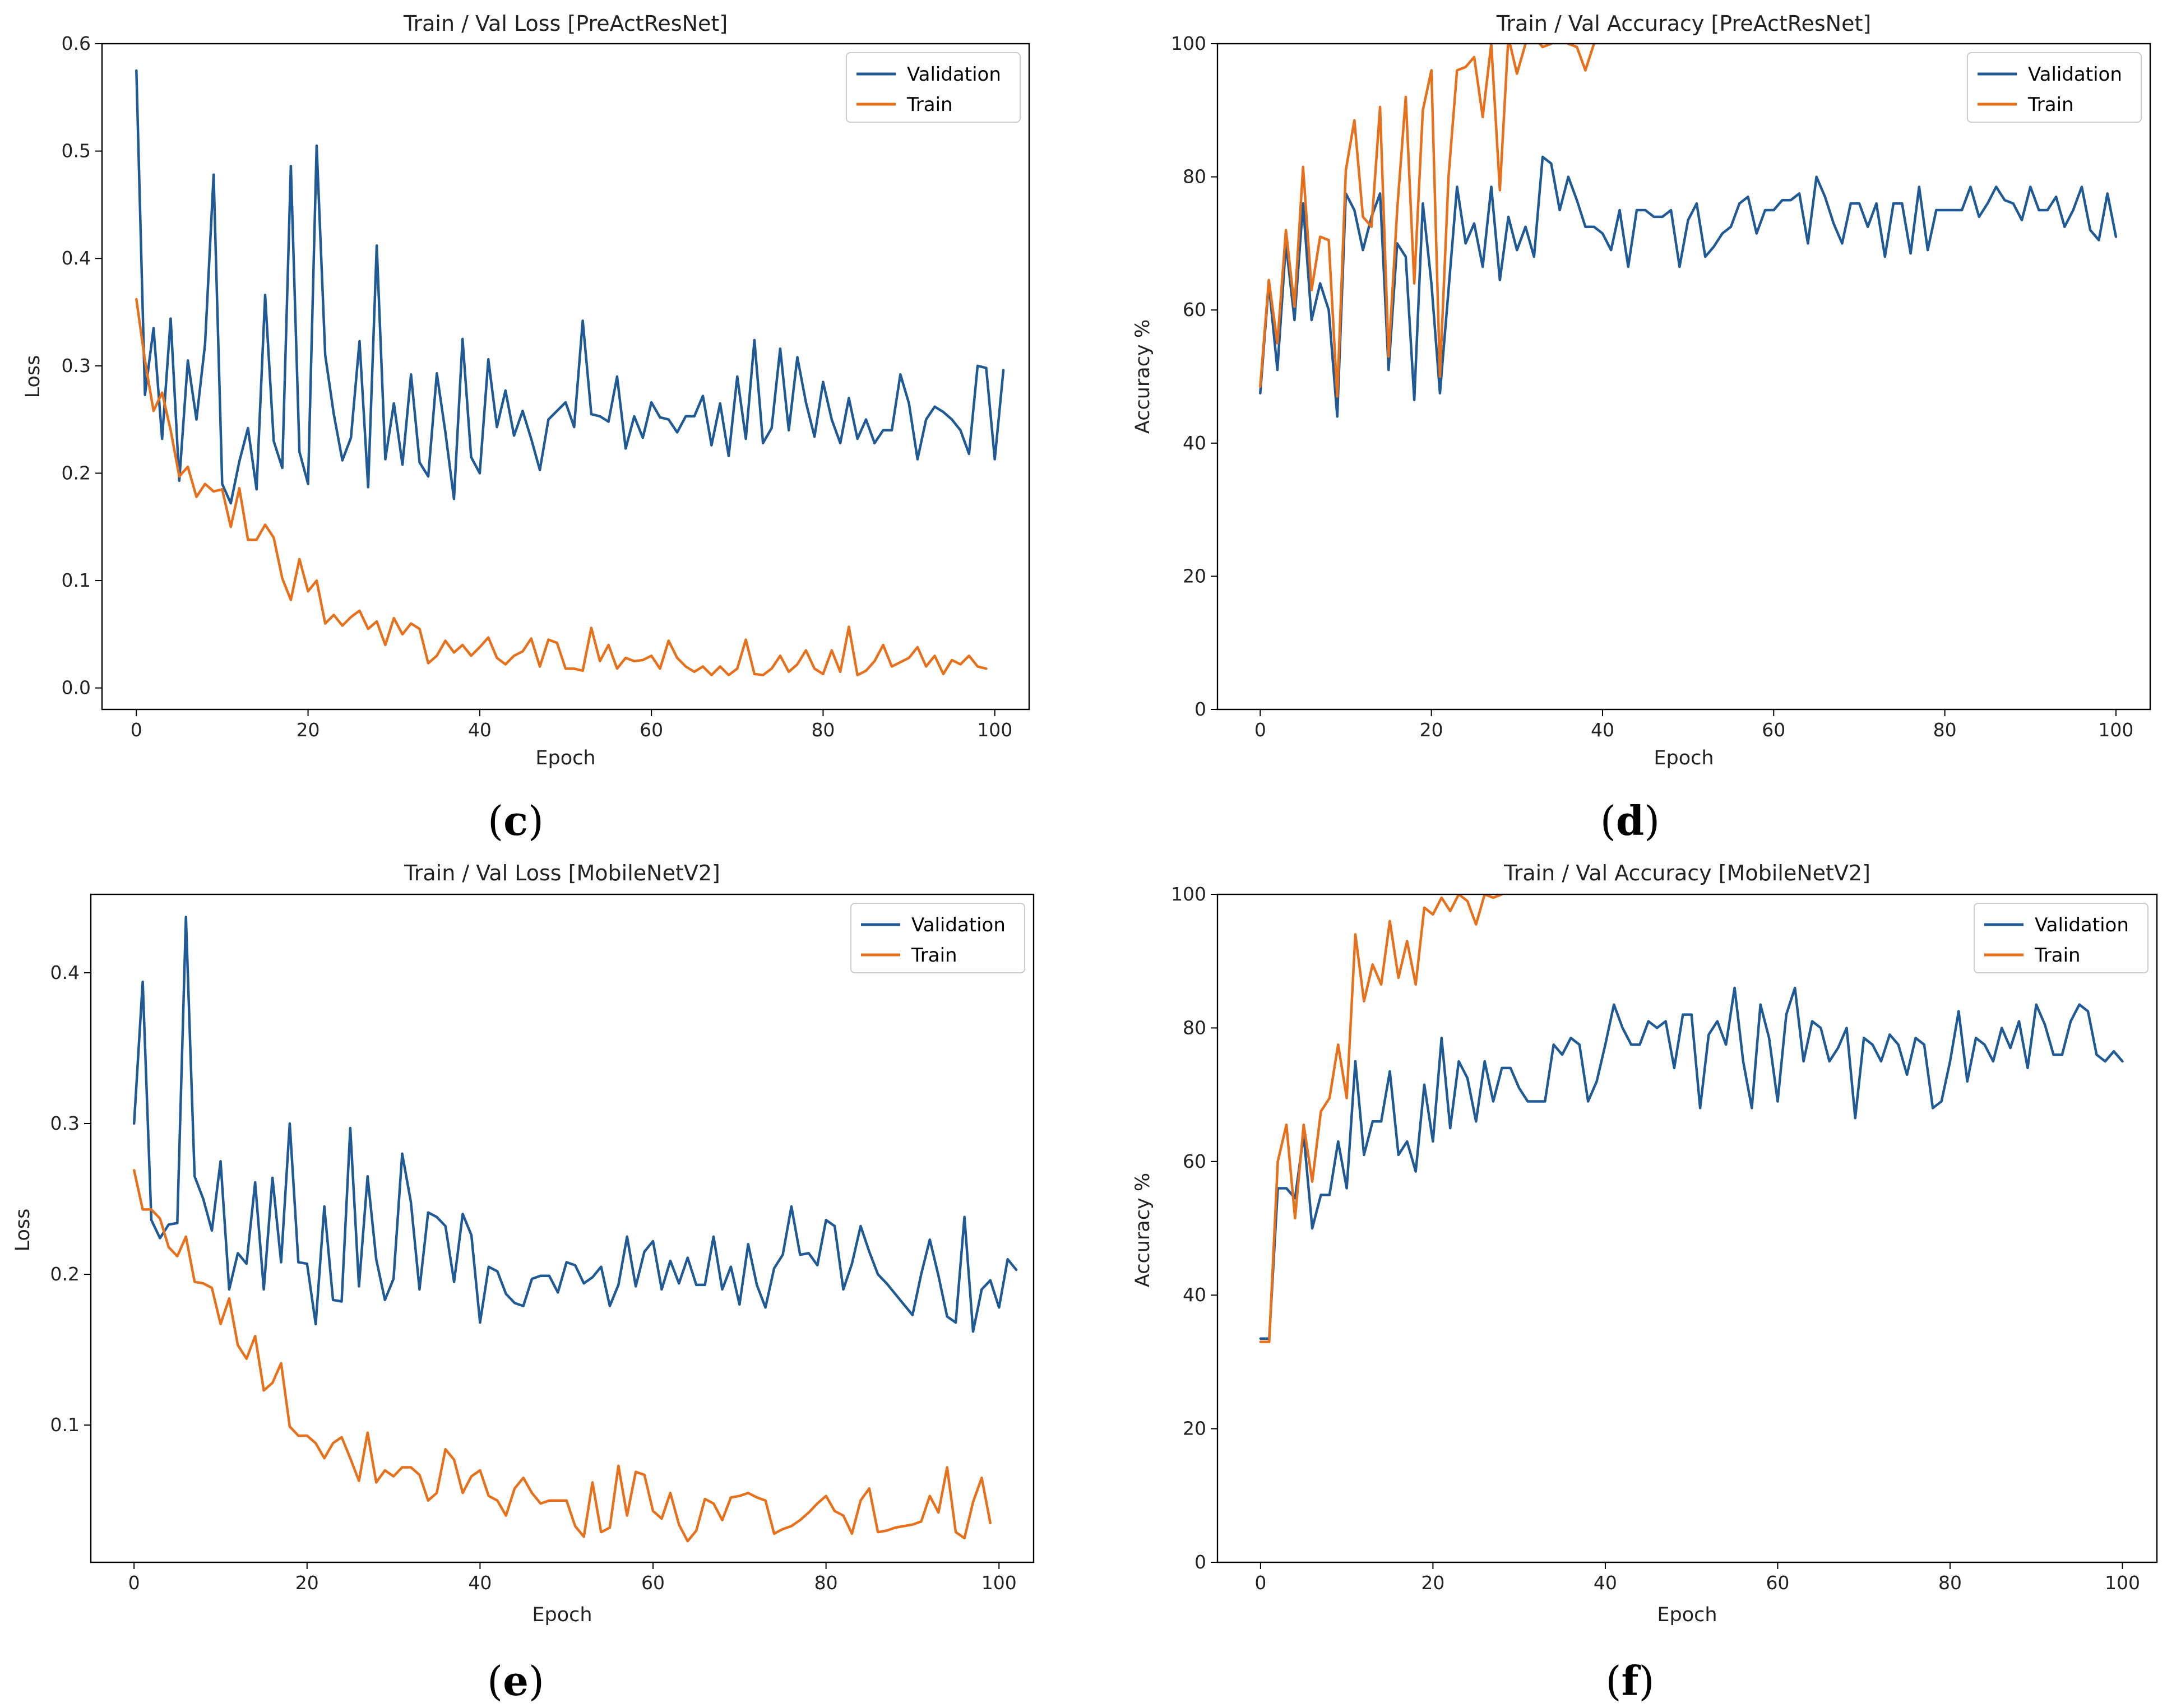  What do you see at coordinates (76, 44) in the screenshot?
I see `y-tick-label: 0.6` at bounding box center [76, 44].